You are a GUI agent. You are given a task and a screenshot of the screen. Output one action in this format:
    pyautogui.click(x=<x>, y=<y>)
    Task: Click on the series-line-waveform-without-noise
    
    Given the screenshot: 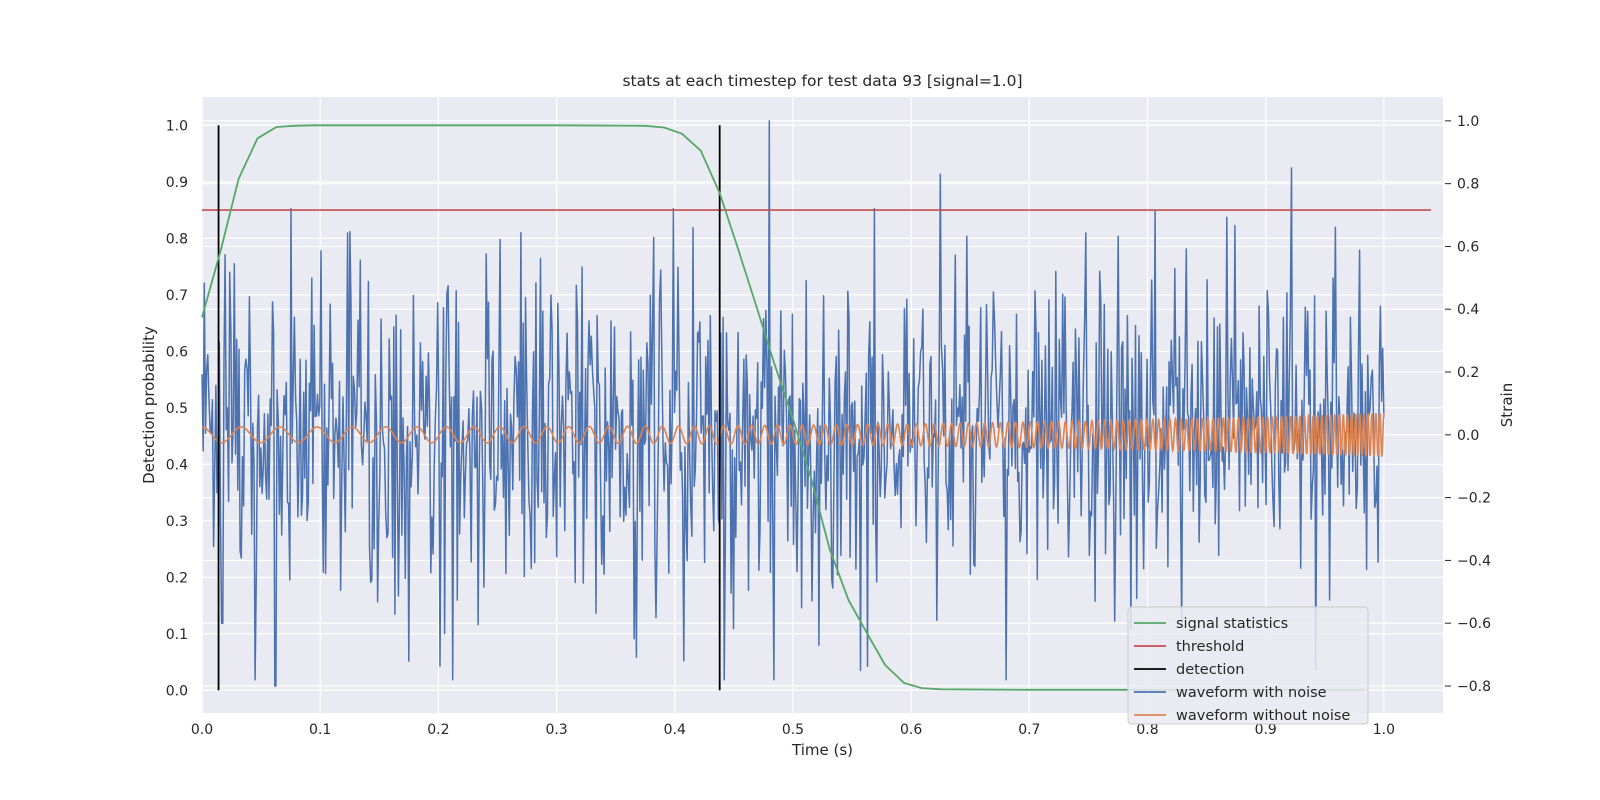 What is the action you would take?
    pyautogui.click(x=793, y=435)
    